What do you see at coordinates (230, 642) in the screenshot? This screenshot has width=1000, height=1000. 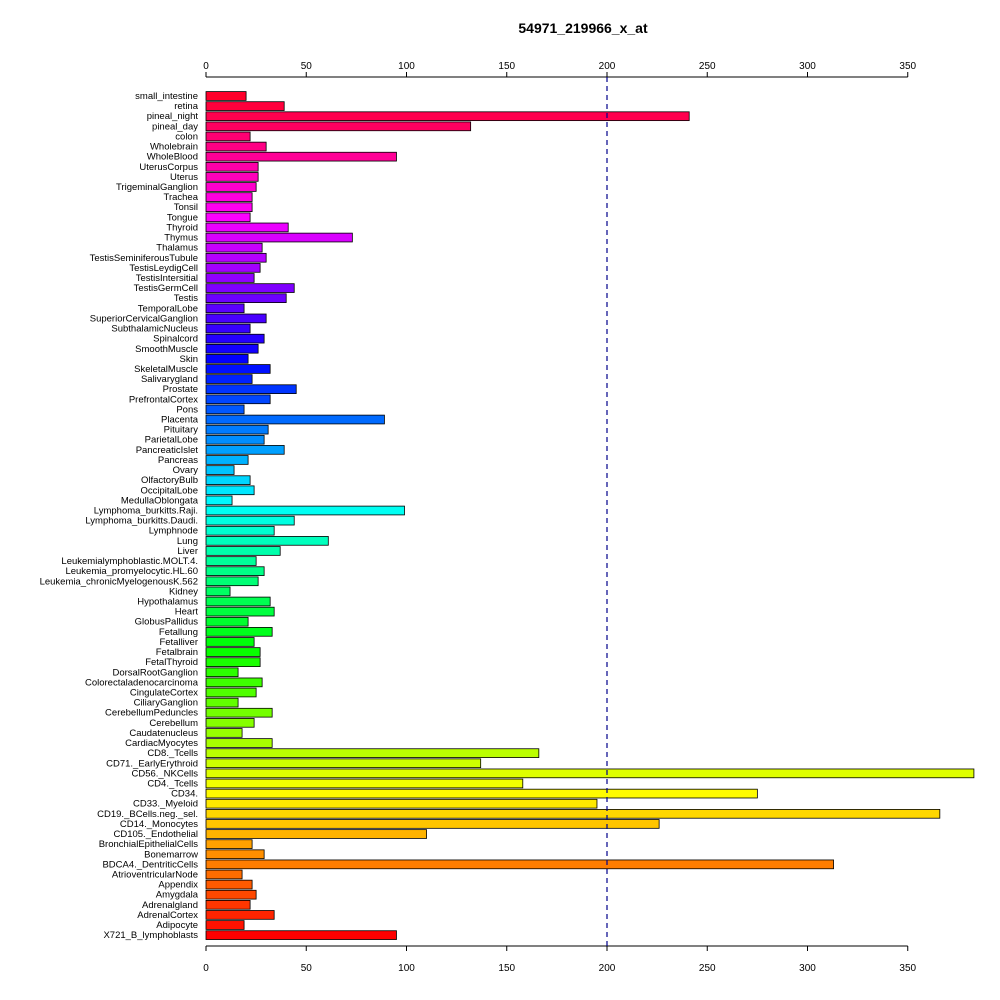 I see `bar-Fetalliver` at bounding box center [230, 642].